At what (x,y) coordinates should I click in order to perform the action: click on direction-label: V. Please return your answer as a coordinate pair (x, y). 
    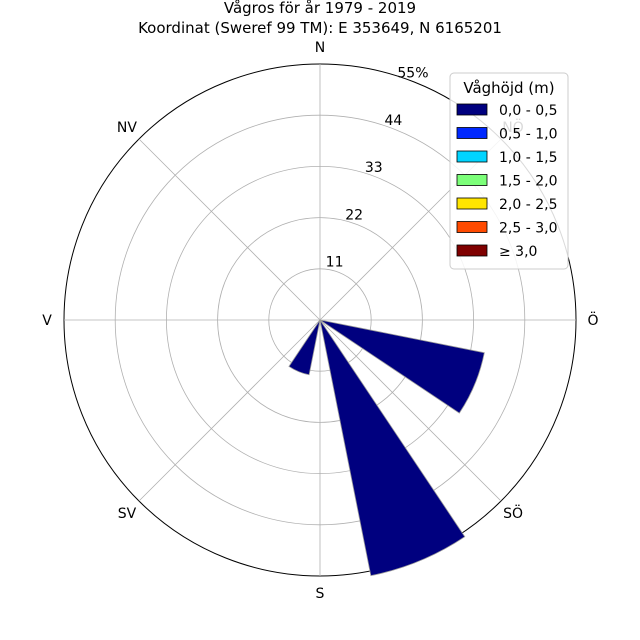
    Looking at the image, I should click on (47, 321).